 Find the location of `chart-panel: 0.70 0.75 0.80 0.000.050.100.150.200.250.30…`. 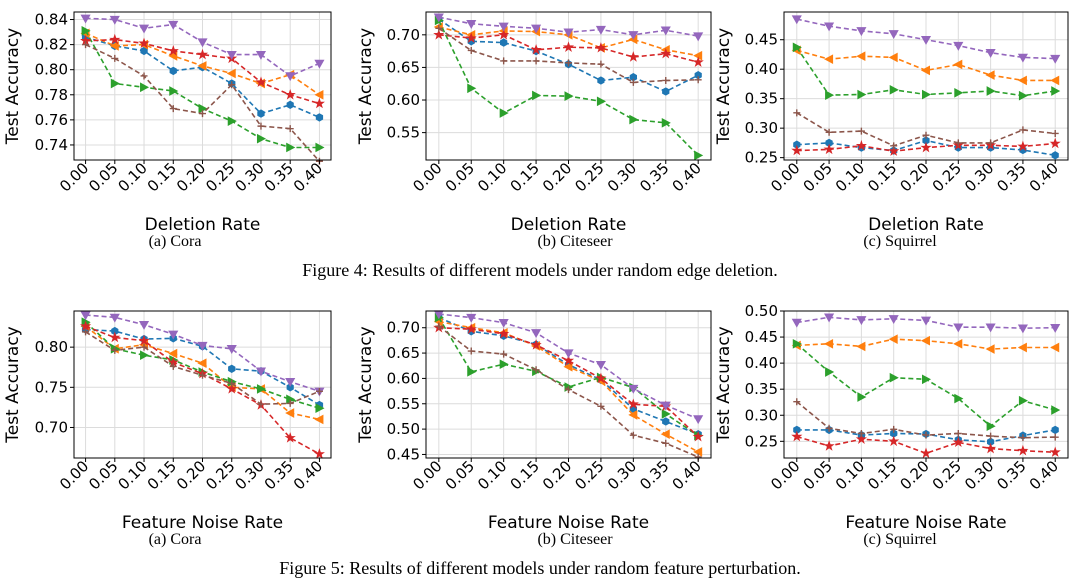

chart-panel: 0.70 0.75 0.80 0.000.050.100.150.200.250.30… is located at coordinates (167, 429).